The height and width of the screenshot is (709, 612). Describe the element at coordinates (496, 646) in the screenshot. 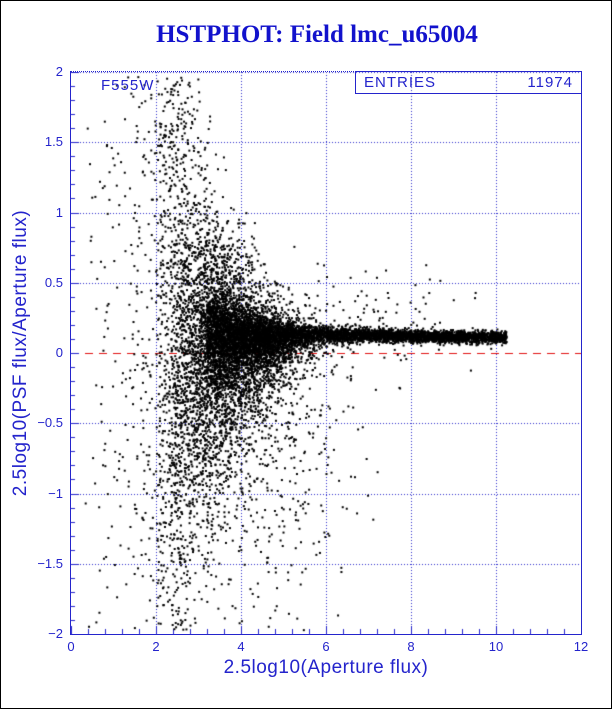

I see `x-tick-label: 10` at that location.